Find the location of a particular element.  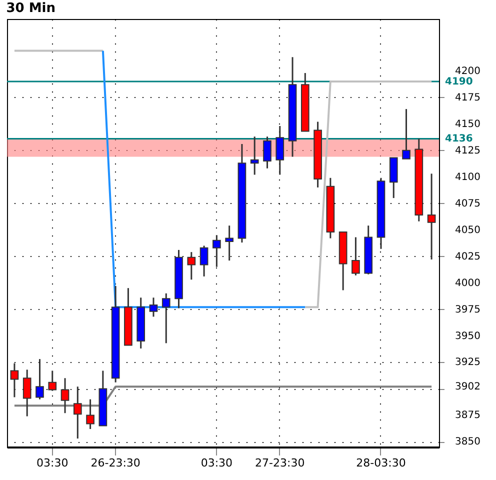

y-tick-label: 4175 is located at coordinates (467, 98).